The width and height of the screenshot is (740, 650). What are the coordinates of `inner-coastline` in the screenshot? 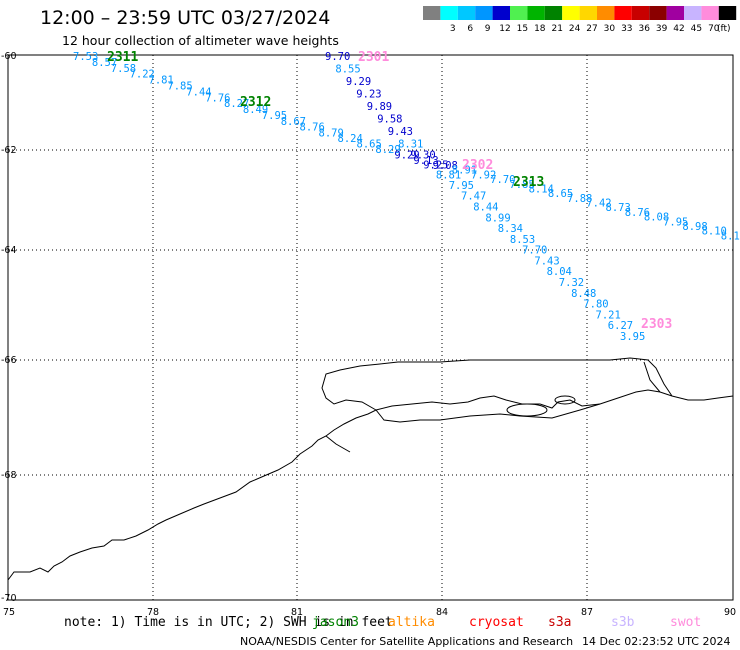 It's located at (488, 403).